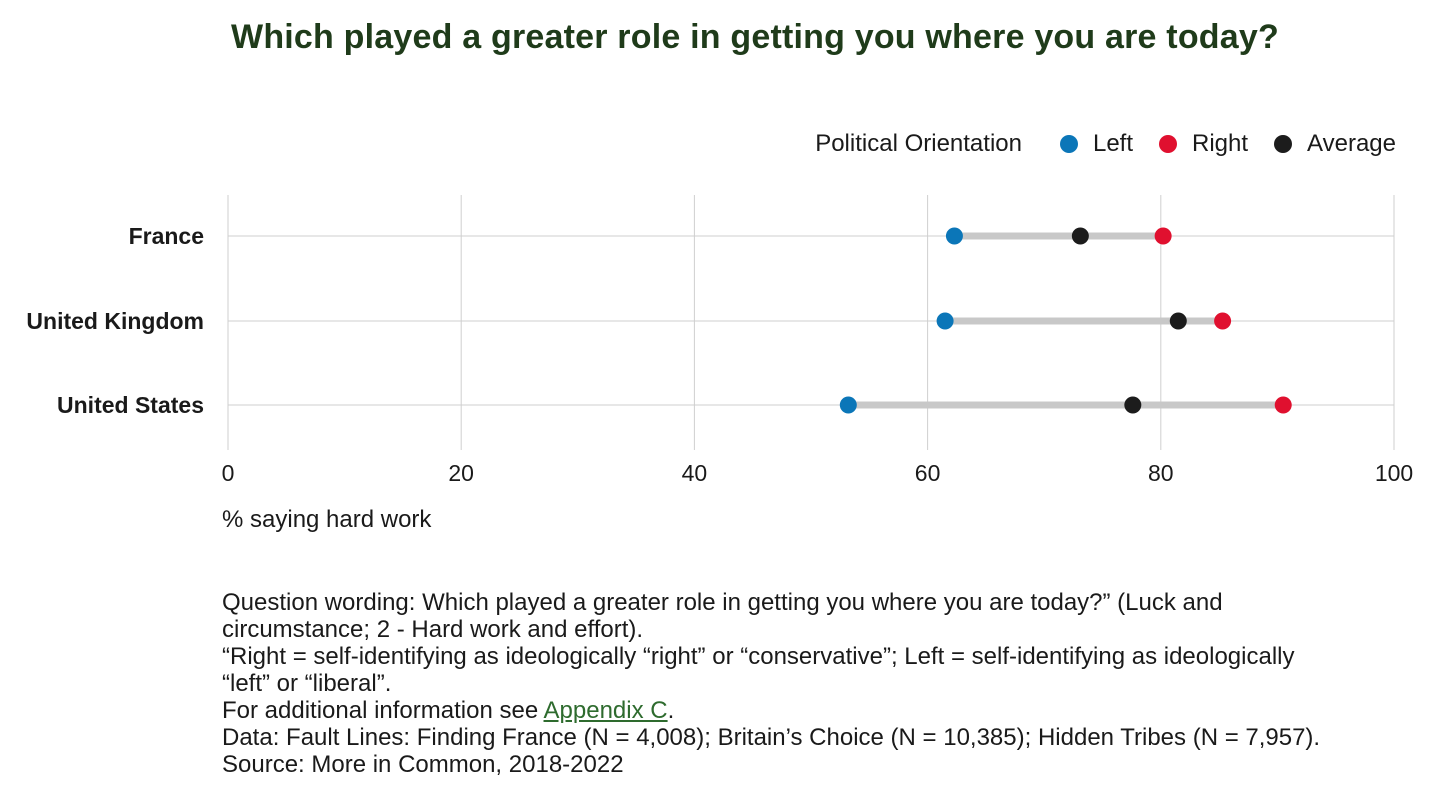 This screenshot has width=1456, height=792. I want to click on legend-label-left: Left, so click(1112, 143).